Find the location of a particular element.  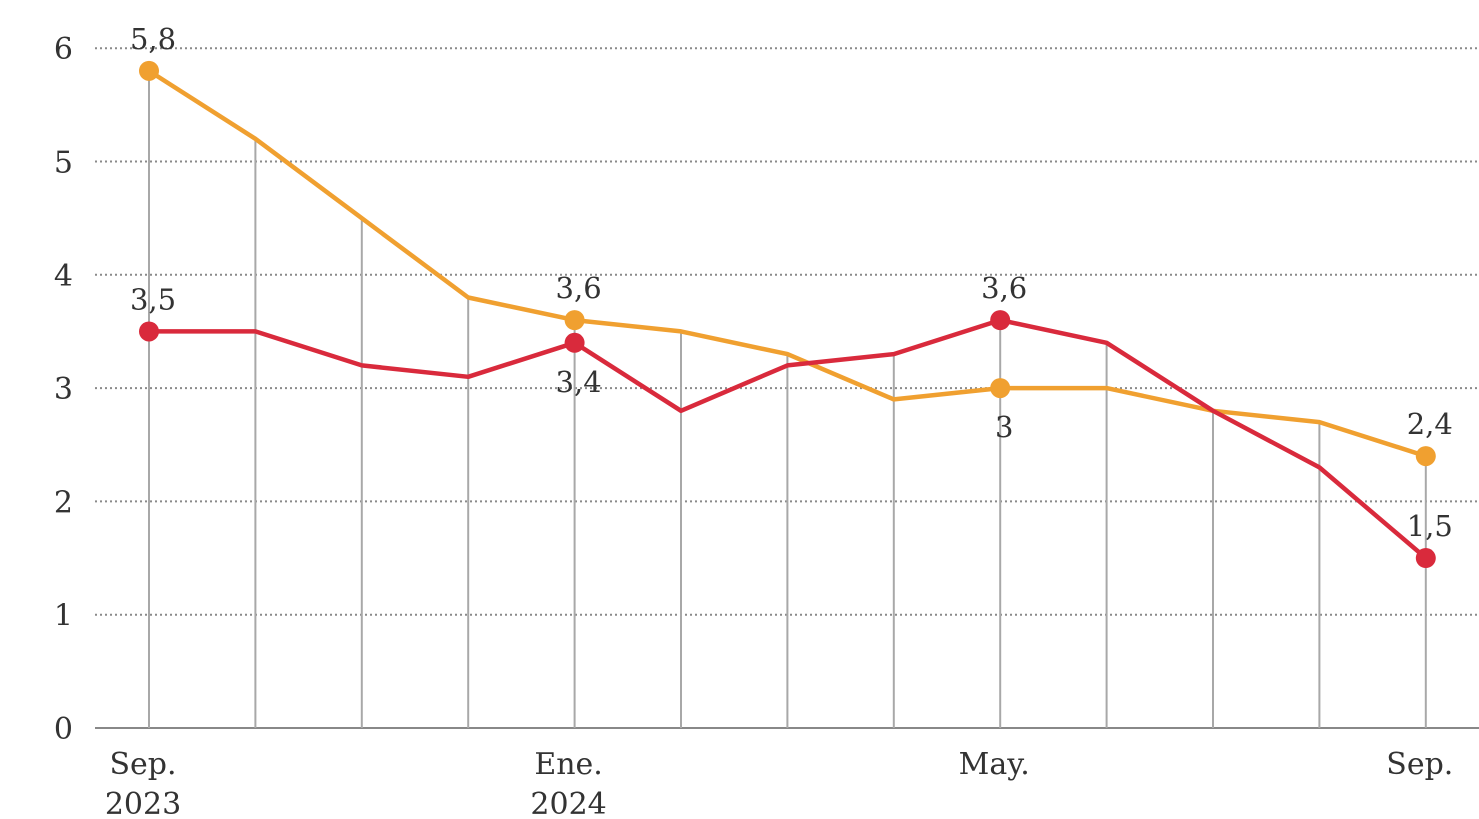

data-label: 3,4 is located at coordinates (579, 382).